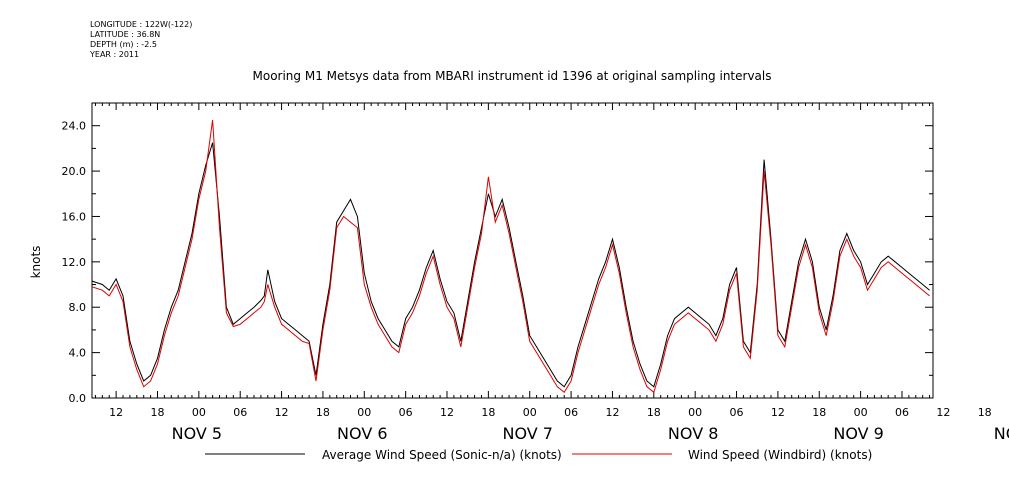  Describe the element at coordinates (115, 54) in the screenshot. I see `year-label: YEAR : 2011` at that location.